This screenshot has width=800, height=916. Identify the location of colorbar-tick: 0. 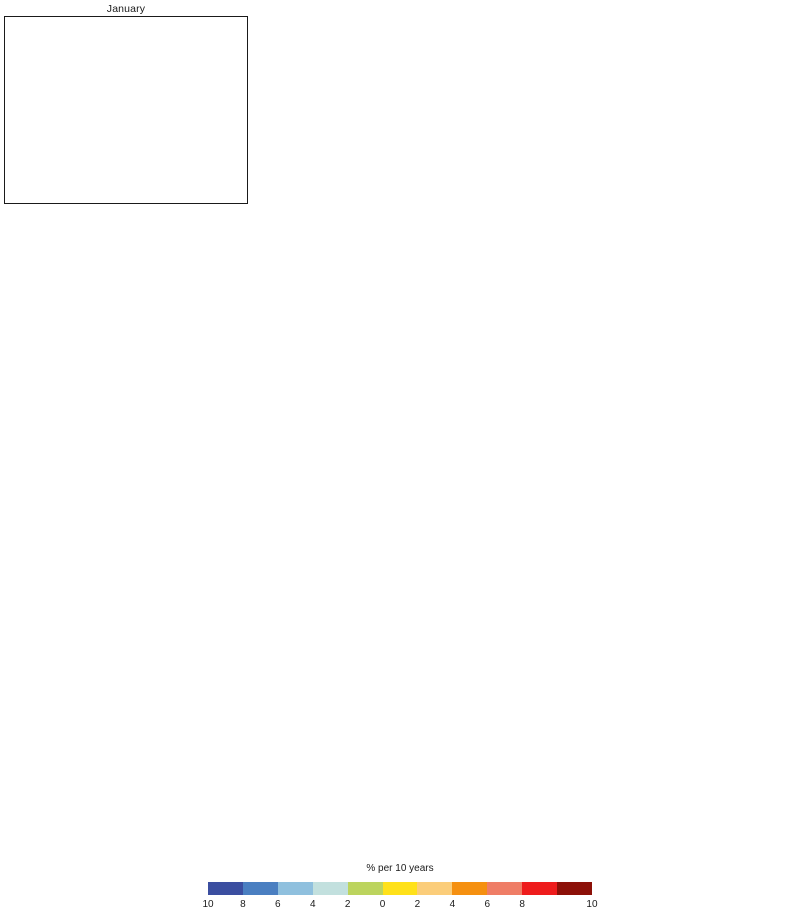
(382, 904).